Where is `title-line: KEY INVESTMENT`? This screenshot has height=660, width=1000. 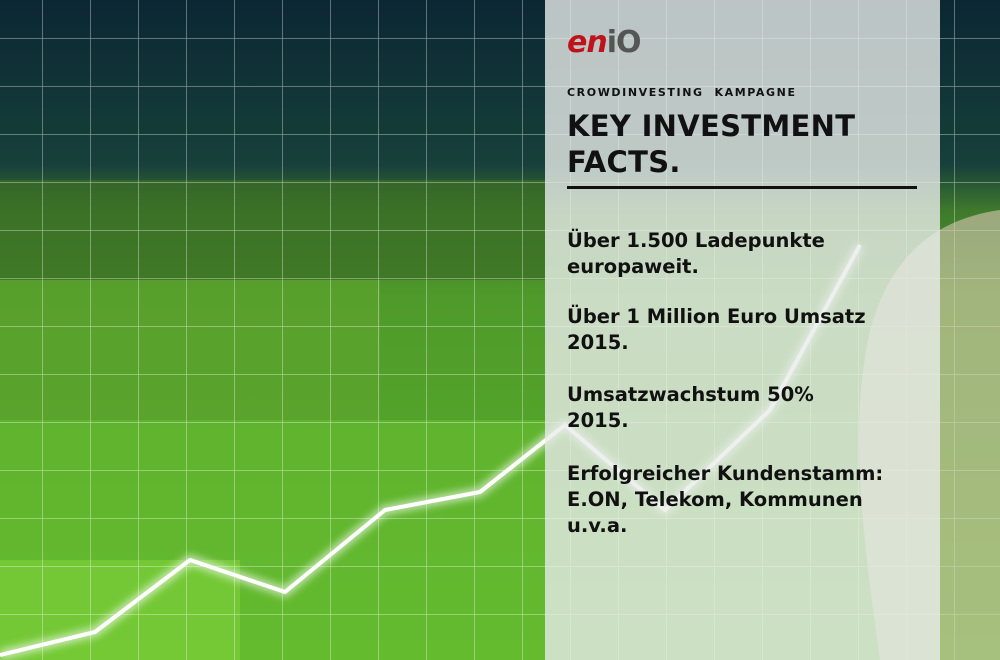 title-line: KEY INVESTMENT is located at coordinates (711, 126).